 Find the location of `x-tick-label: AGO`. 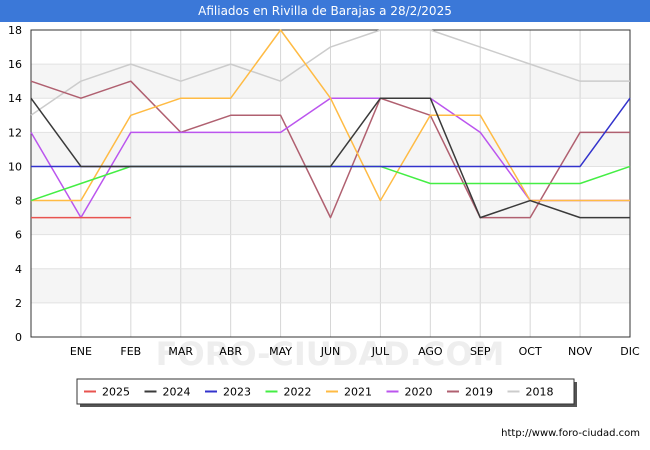

x-tick-label: AGO is located at coordinates (430, 351).